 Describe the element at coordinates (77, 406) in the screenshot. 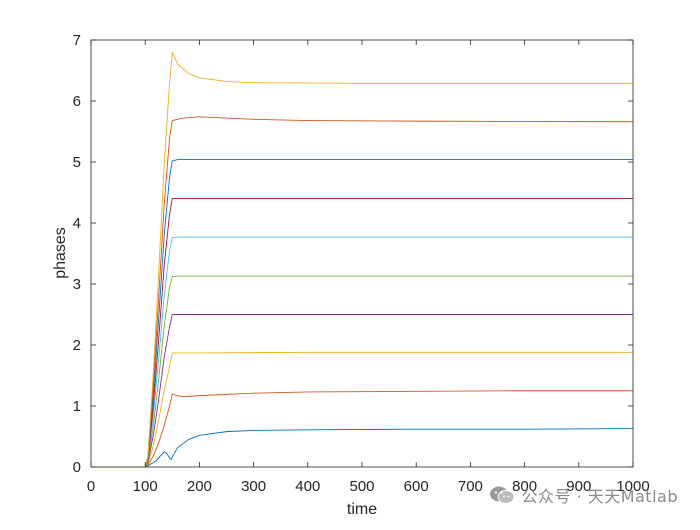

I see `y-tick-label: 1` at that location.